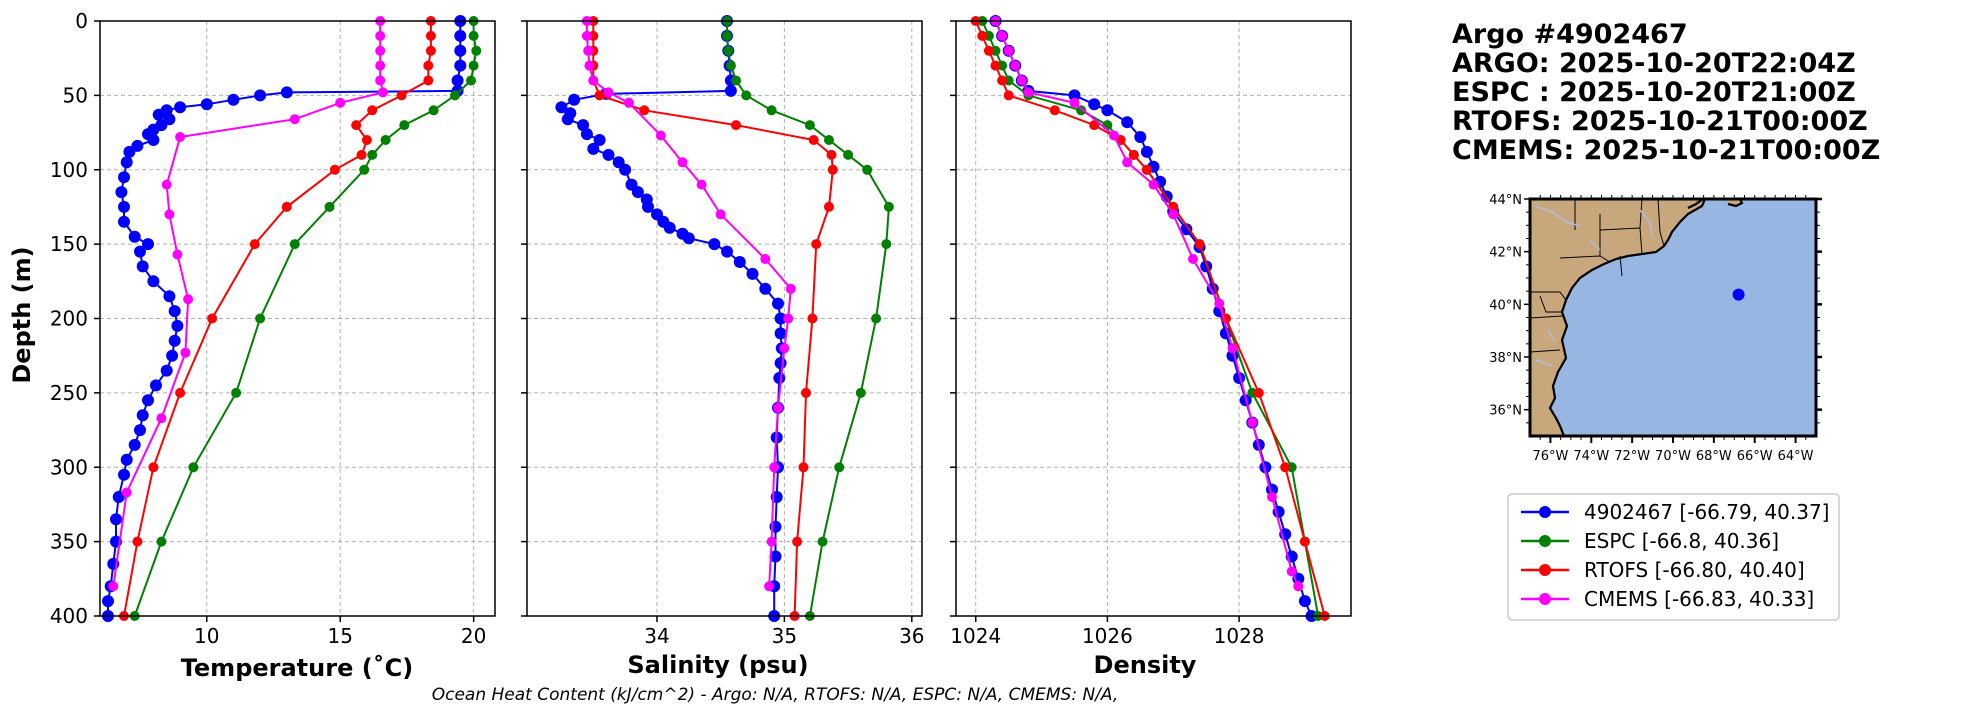 Image resolution: width=1967 pixels, height=712 pixels. I want to click on map-lon-label: 70°W, so click(1673, 456).